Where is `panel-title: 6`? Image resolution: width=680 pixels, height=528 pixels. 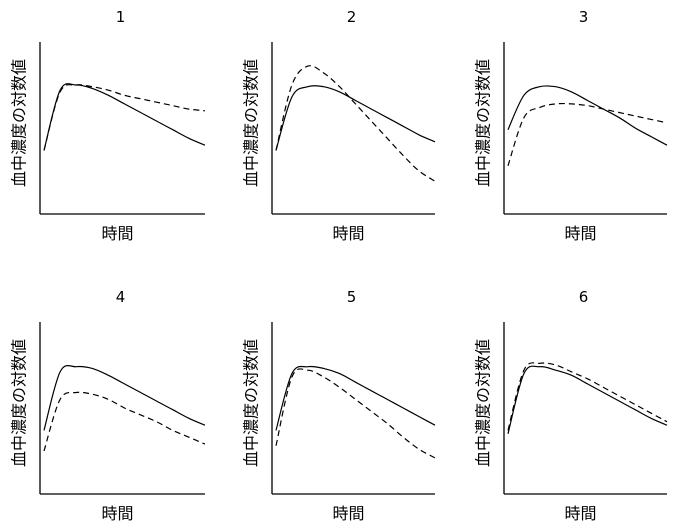
panel-title: 6 is located at coordinates (584, 297).